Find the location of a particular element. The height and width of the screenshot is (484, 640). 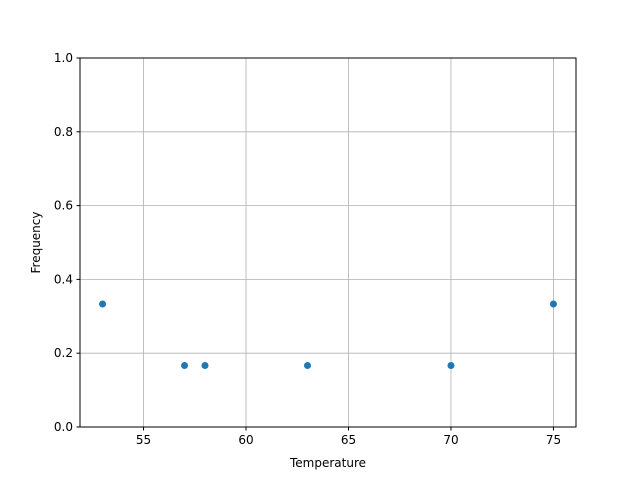

y-tick-label: 0.4 is located at coordinates (63, 279).